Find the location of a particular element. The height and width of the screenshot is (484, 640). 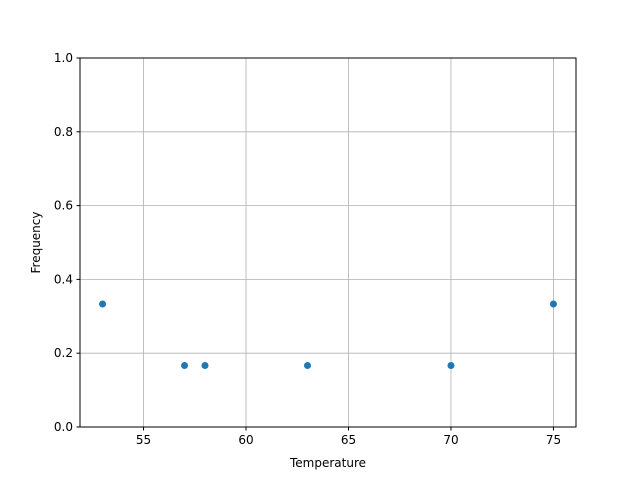

y-tick-label: 0.4 is located at coordinates (63, 279).